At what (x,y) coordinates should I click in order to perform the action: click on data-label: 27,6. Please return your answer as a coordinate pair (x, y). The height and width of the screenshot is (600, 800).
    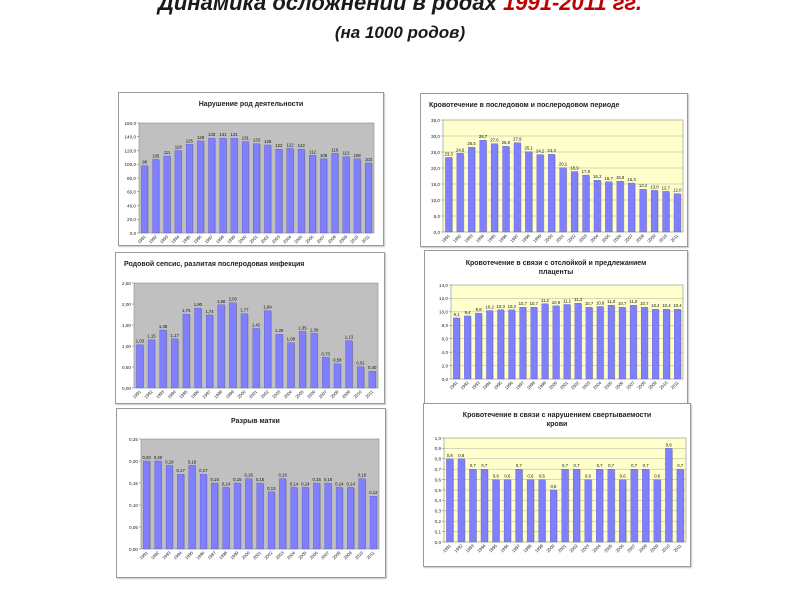
    Looking at the image, I should click on (494, 140).